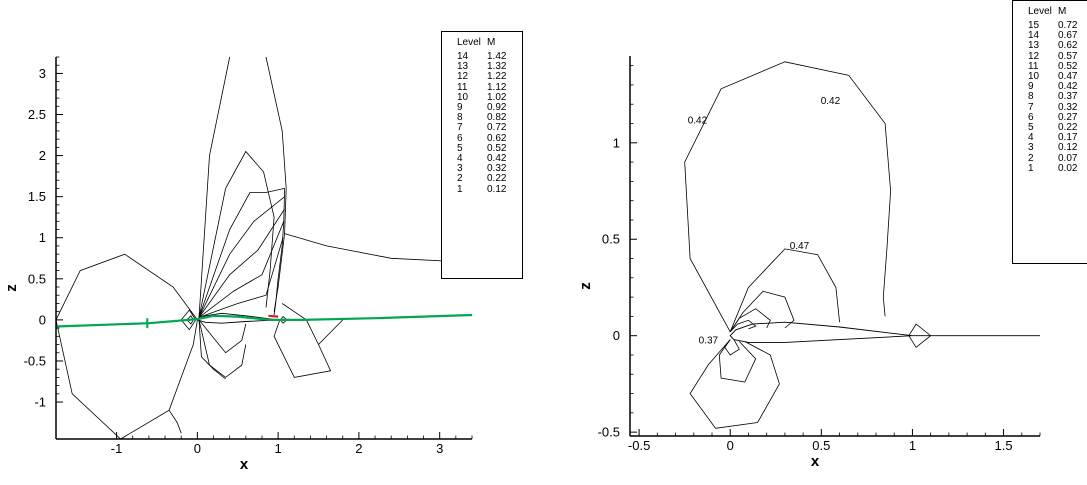 Image resolution: width=1087 pixels, height=485 pixels. Describe the element at coordinates (497, 87) in the screenshot. I see `legend-value: 1.12` at that location.